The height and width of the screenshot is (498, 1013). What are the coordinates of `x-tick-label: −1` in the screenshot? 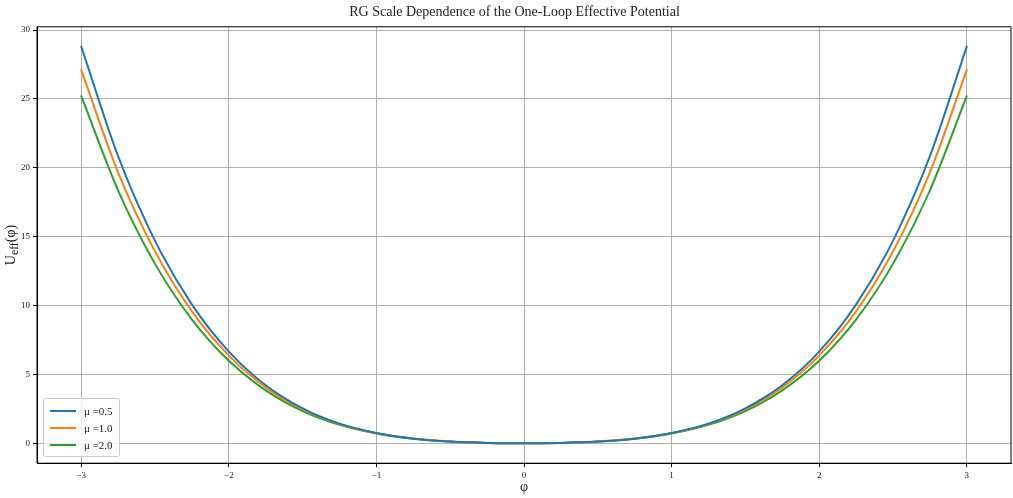 It's located at (376, 474).